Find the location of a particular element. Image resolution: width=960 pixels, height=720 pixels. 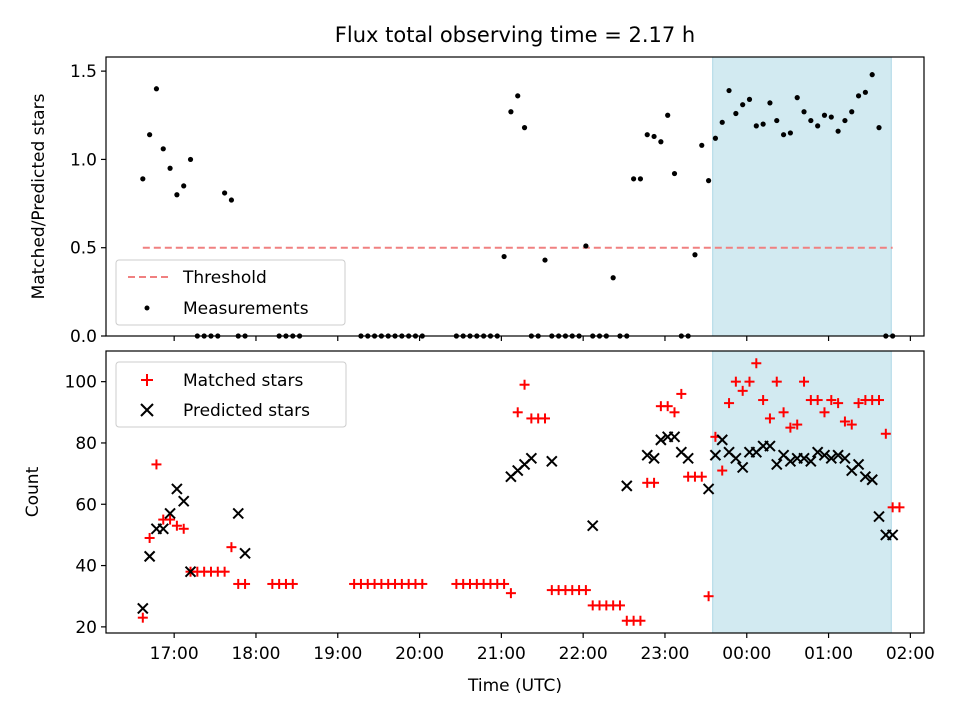

y-tick-label: 100 is located at coordinates (81, 383).